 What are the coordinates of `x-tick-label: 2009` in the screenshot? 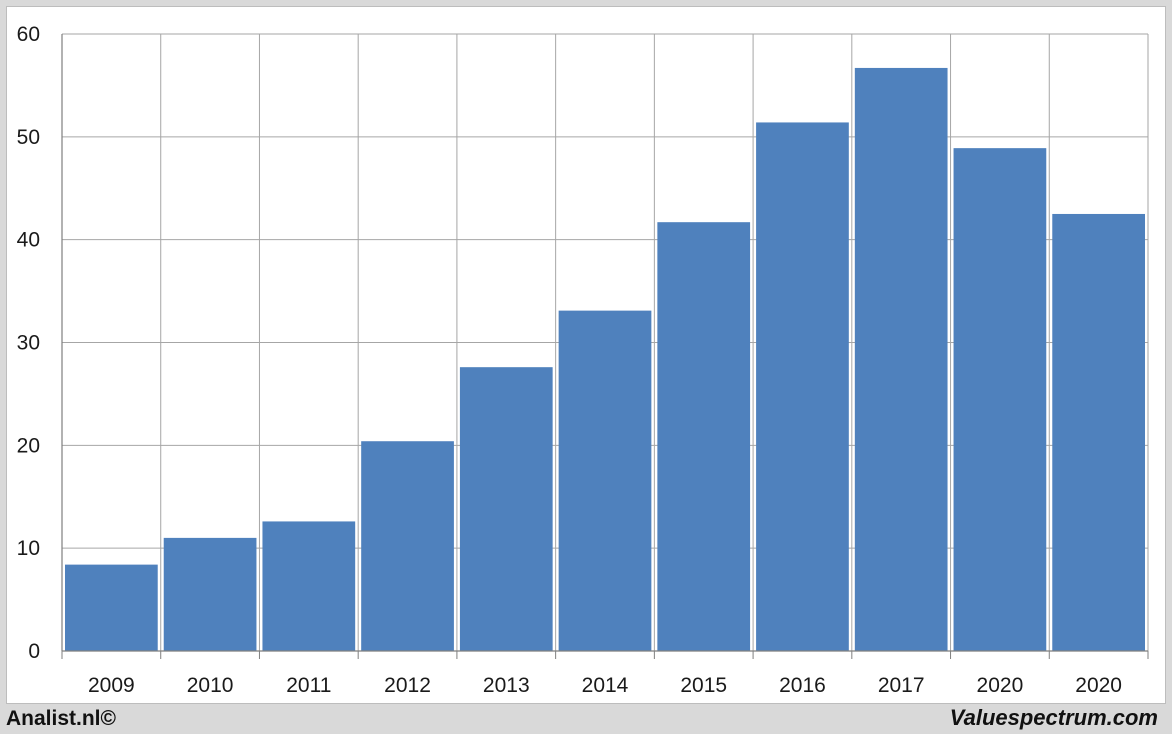 It's located at (111, 685).